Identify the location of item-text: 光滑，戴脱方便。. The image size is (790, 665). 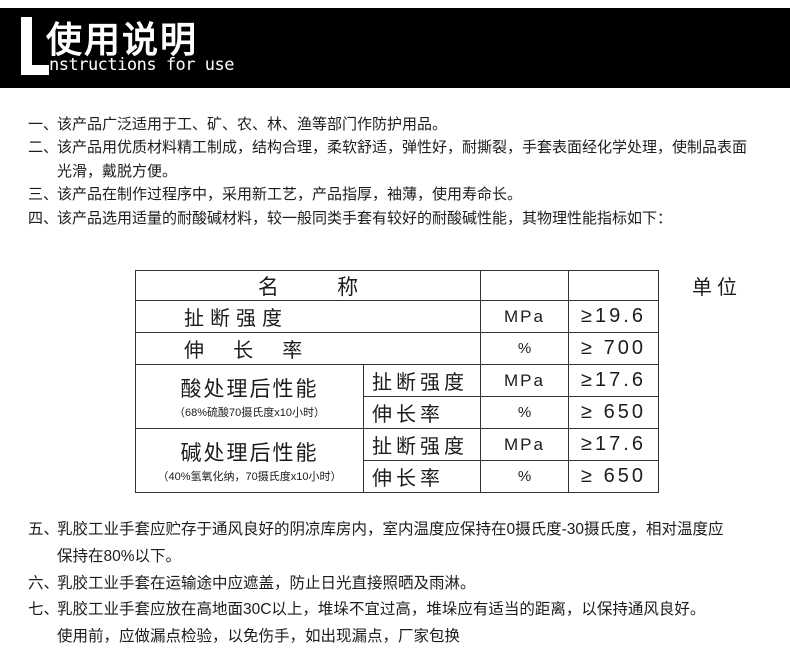
(117, 171).